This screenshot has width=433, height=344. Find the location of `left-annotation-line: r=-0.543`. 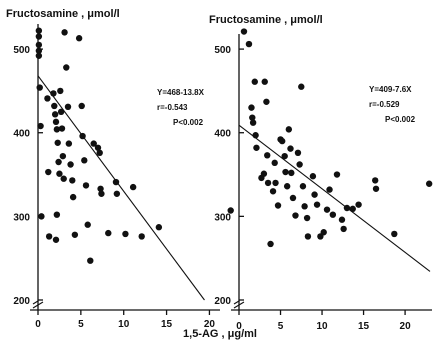

left-annotation-line: r=-0.543 is located at coordinates (172, 107).